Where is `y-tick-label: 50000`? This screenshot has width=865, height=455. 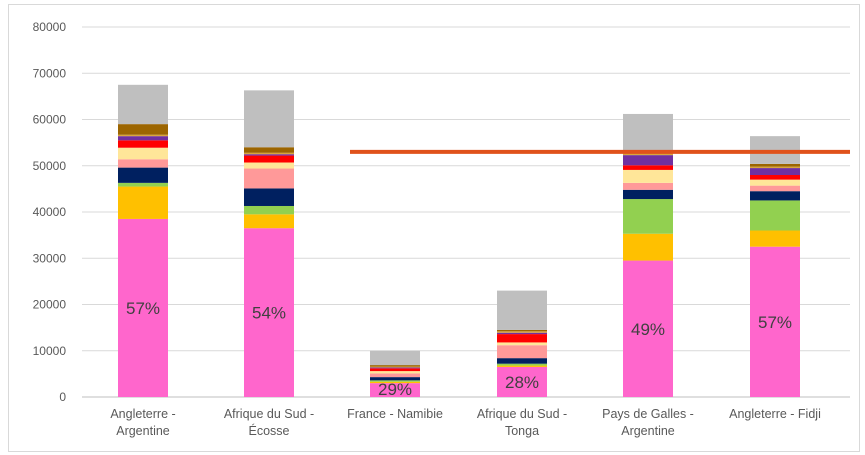
y-tick-label: 50000 is located at coordinates (50, 166).